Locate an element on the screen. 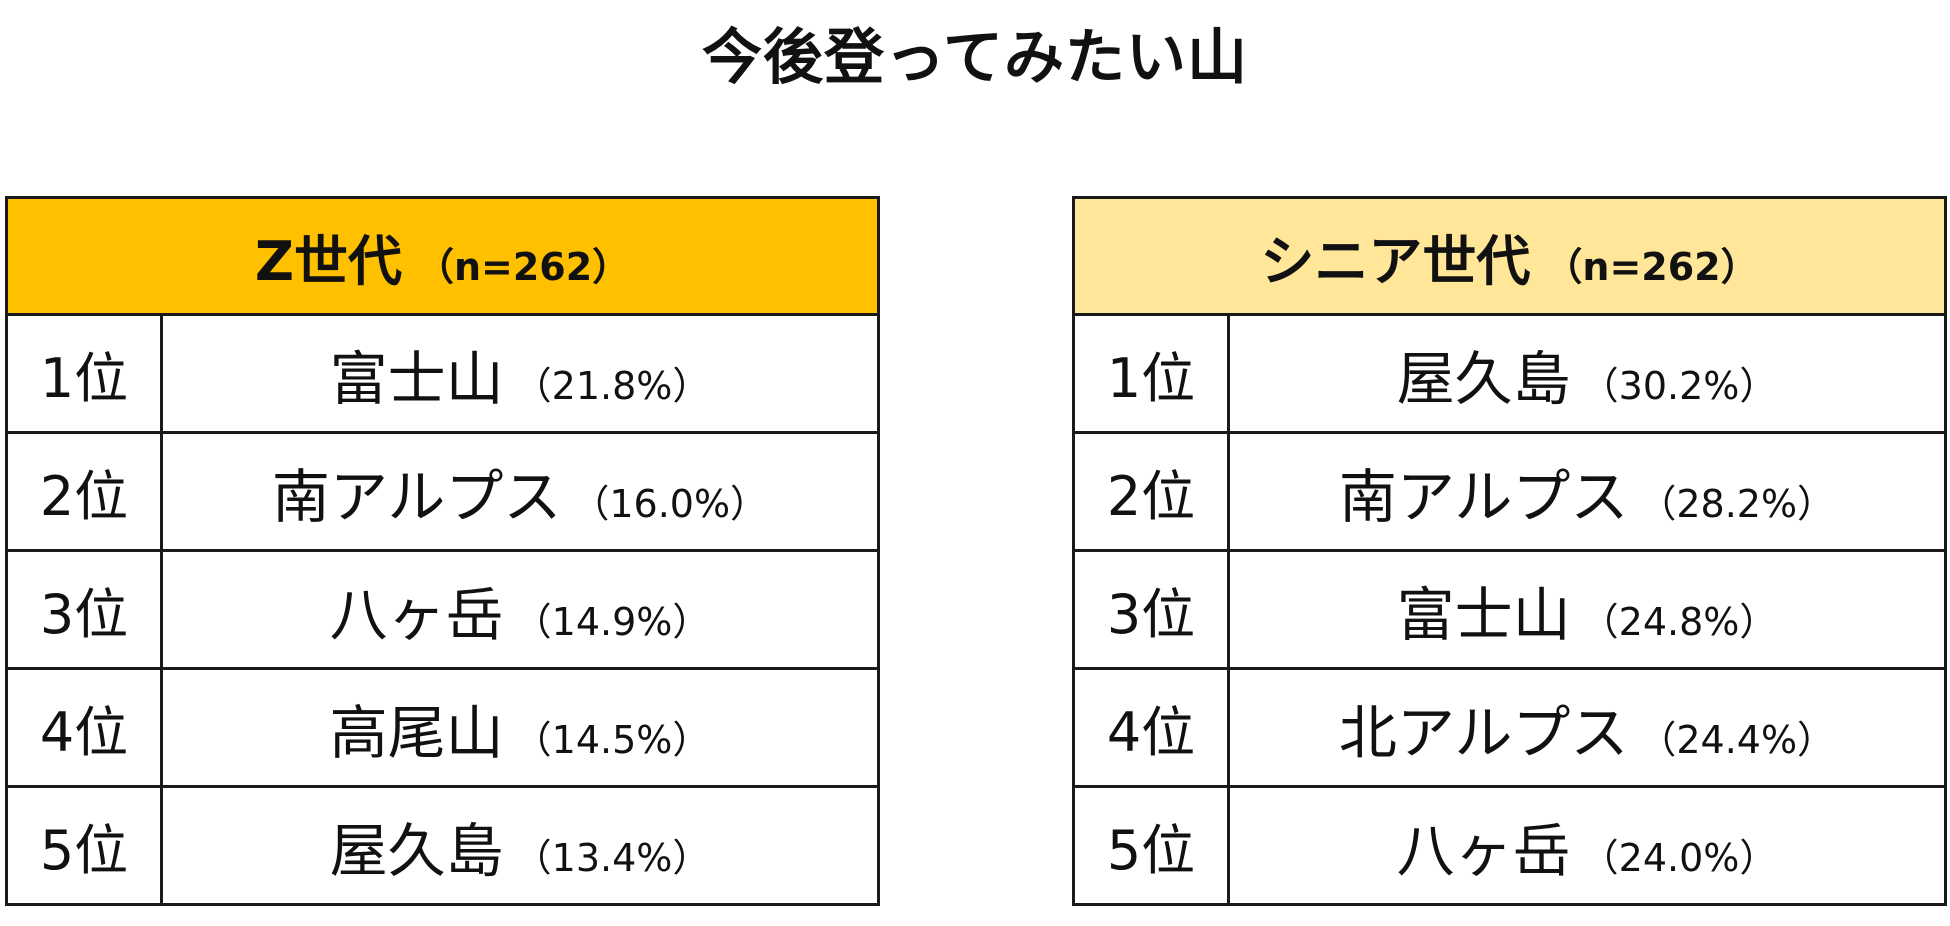 This screenshot has width=1950, height=926. table-row: 5位 八ヶ岳 （24.0%） is located at coordinates (1509, 845).